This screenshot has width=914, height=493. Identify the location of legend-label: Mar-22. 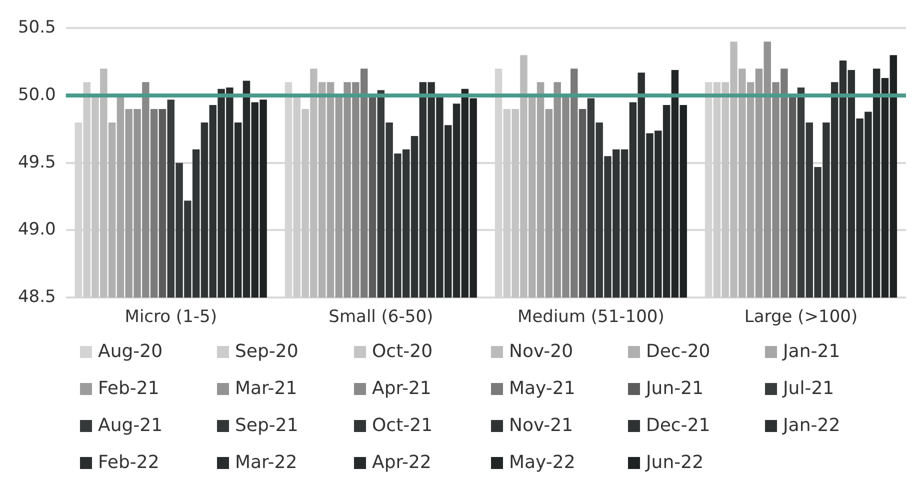
(266, 462).